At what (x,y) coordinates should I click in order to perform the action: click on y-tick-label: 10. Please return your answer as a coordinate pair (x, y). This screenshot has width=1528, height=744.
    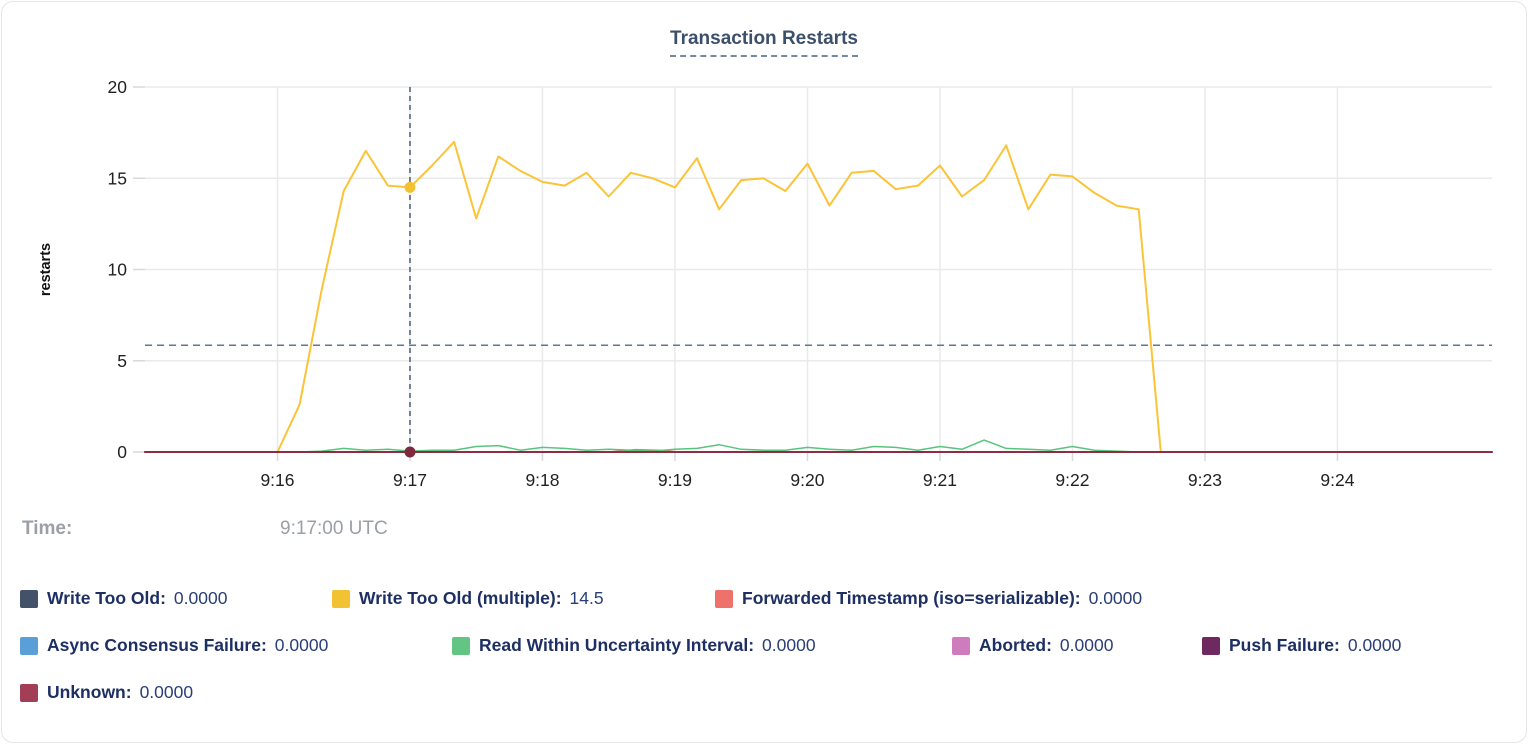
    Looking at the image, I should click on (118, 270).